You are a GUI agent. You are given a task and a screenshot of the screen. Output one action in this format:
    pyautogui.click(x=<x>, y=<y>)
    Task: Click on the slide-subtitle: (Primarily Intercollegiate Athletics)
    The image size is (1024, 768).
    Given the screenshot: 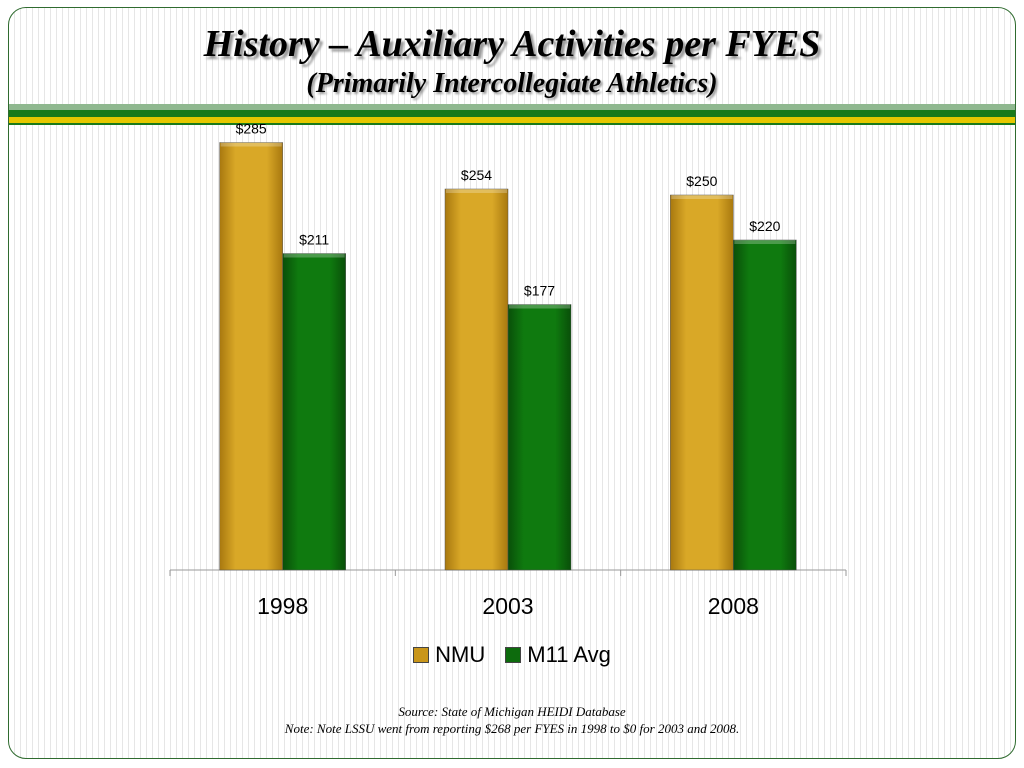 What is the action you would take?
    pyautogui.click(x=512, y=83)
    